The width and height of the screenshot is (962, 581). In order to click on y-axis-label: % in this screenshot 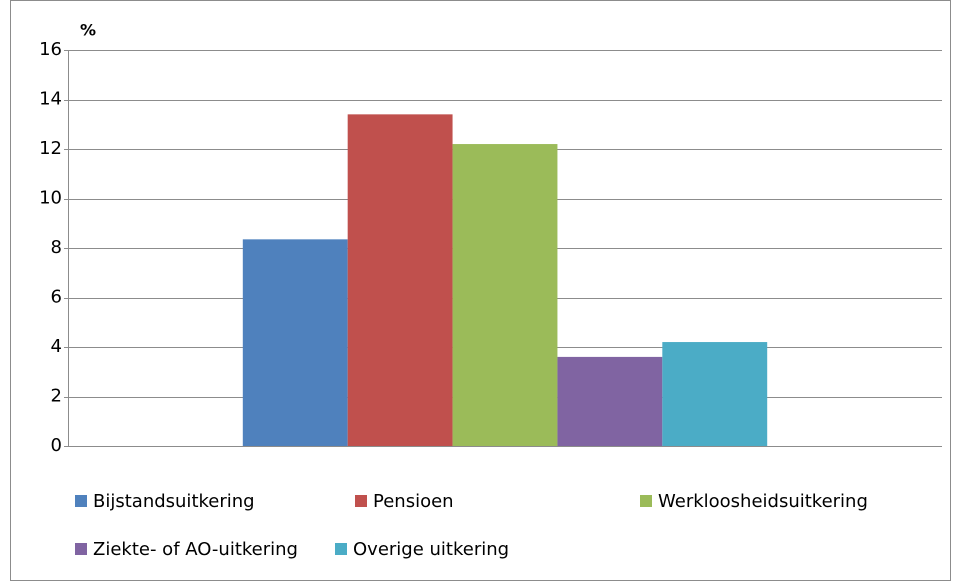, I will do `click(88, 30)`.